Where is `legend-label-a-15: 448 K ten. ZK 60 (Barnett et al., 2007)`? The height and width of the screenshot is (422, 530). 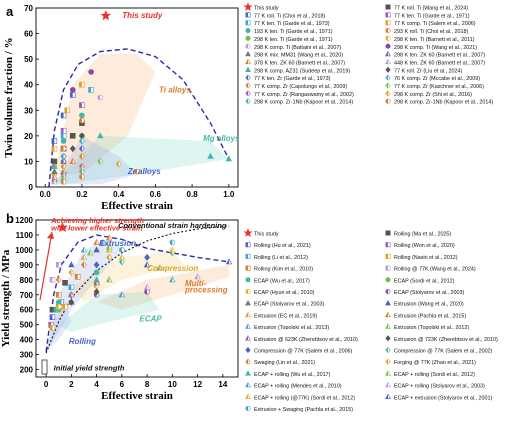
legend-label-a-15: 448 K ten. ZK 60 (Barnett et al., 2007) is located at coordinates (439, 63).